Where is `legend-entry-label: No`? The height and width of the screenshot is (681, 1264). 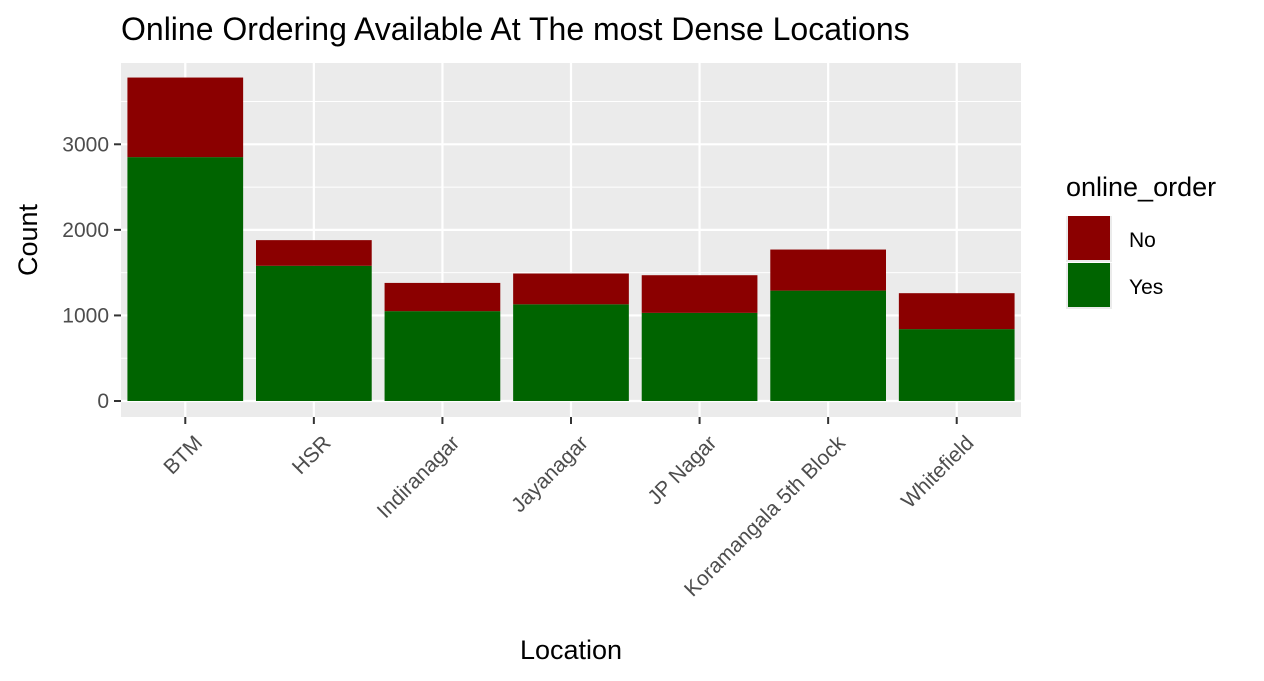 legend-entry-label: No is located at coordinates (1142, 240).